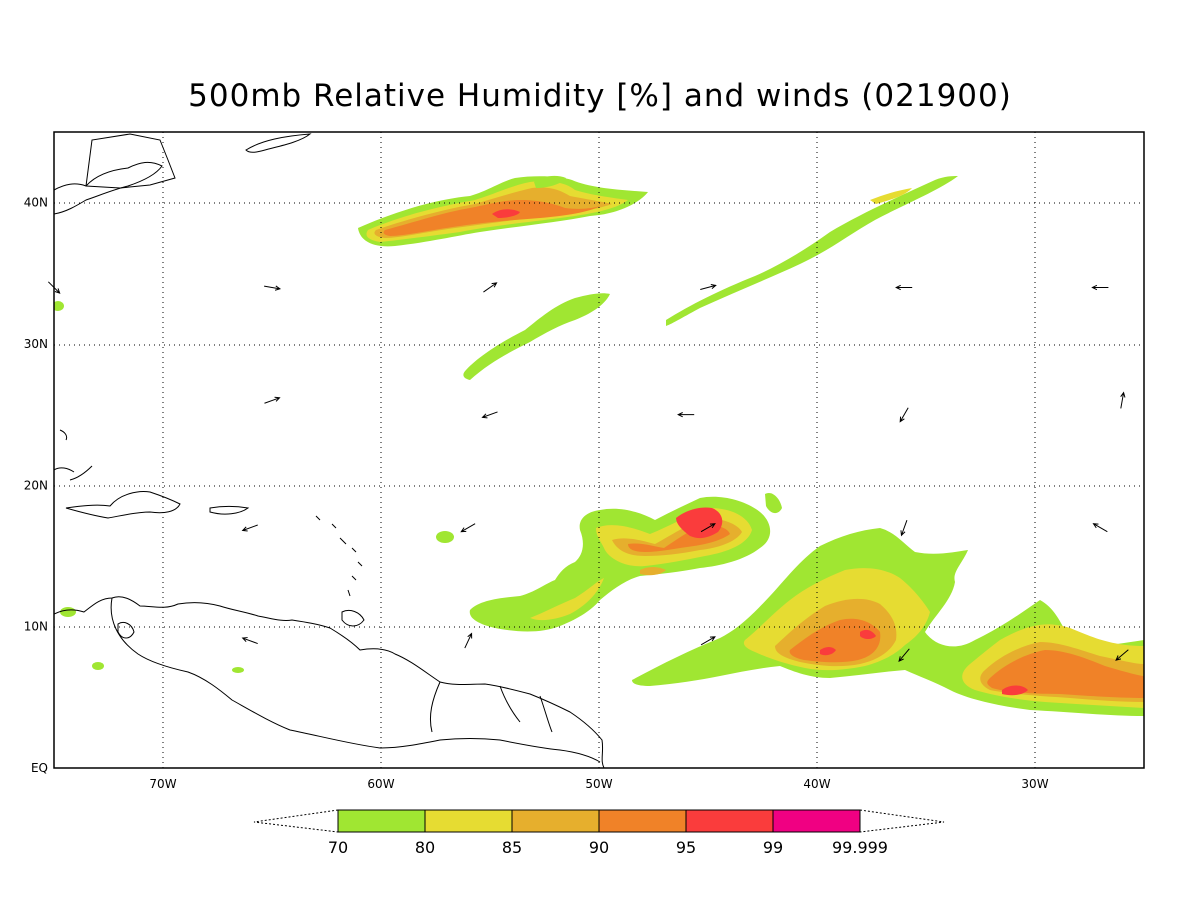 The height and width of the screenshot is (900, 1200). What do you see at coordinates (491, 707) in the screenshot?
I see `guianas-border` at bounding box center [491, 707].